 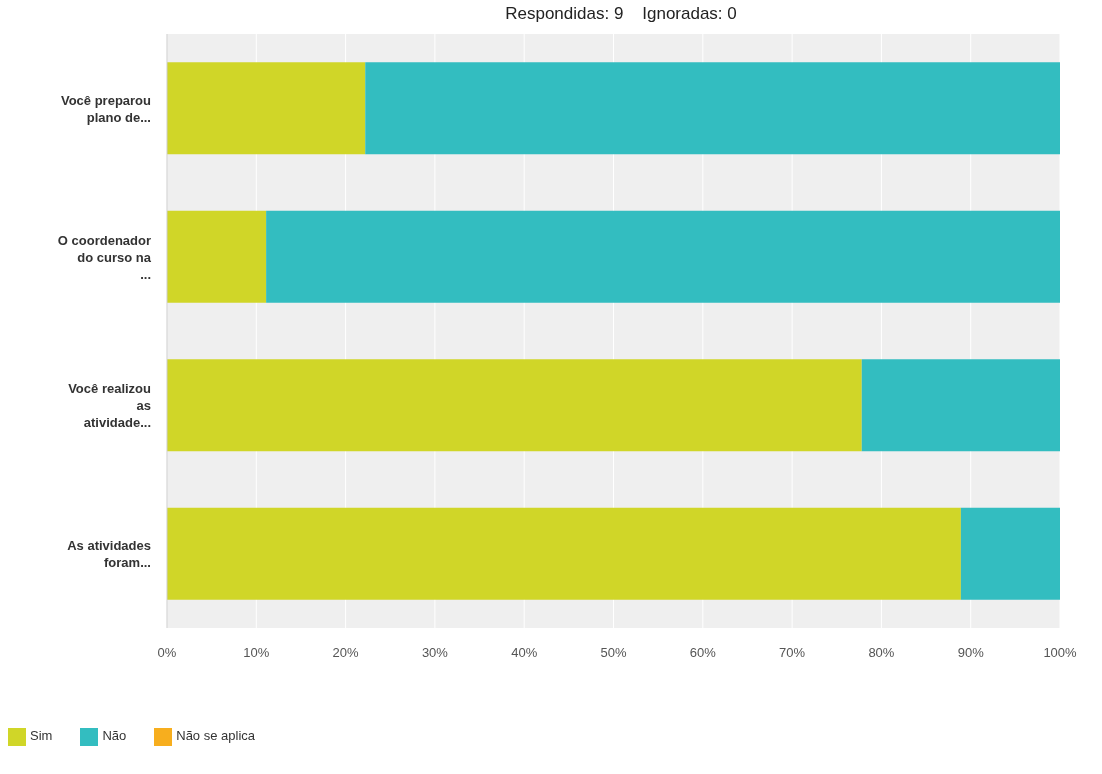 What do you see at coordinates (792, 653) in the screenshot?
I see `x-tick-label: 70%` at bounding box center [792, 653].